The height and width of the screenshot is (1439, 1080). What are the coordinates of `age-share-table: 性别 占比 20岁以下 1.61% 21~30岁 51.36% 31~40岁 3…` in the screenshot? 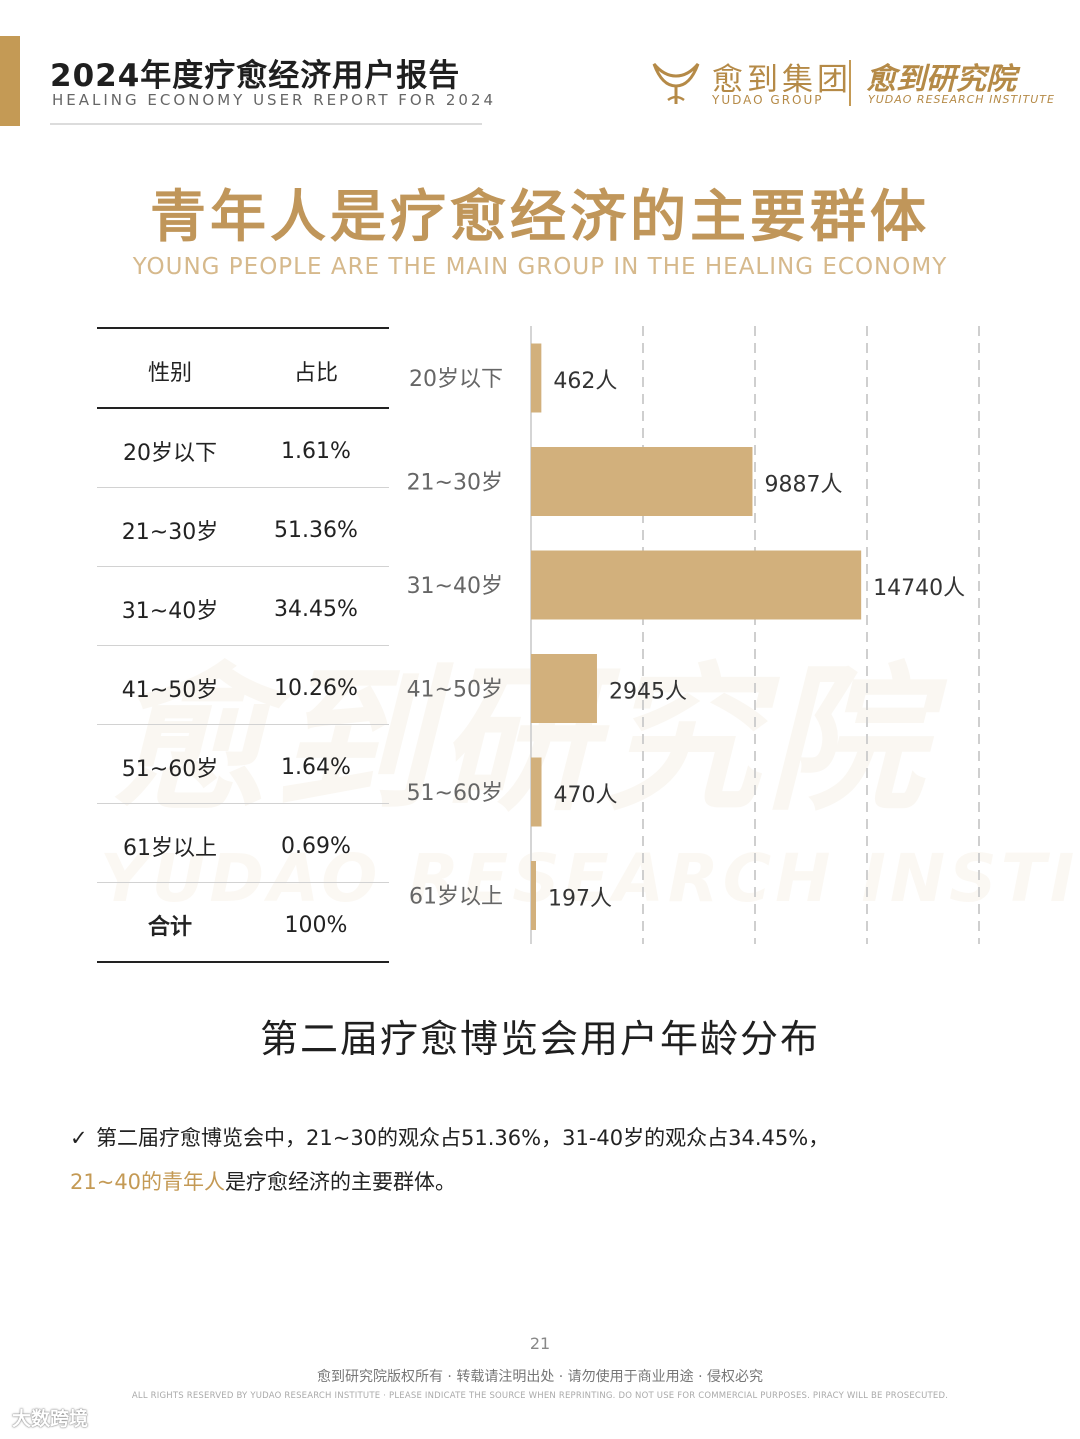 It's located at (243, 645).